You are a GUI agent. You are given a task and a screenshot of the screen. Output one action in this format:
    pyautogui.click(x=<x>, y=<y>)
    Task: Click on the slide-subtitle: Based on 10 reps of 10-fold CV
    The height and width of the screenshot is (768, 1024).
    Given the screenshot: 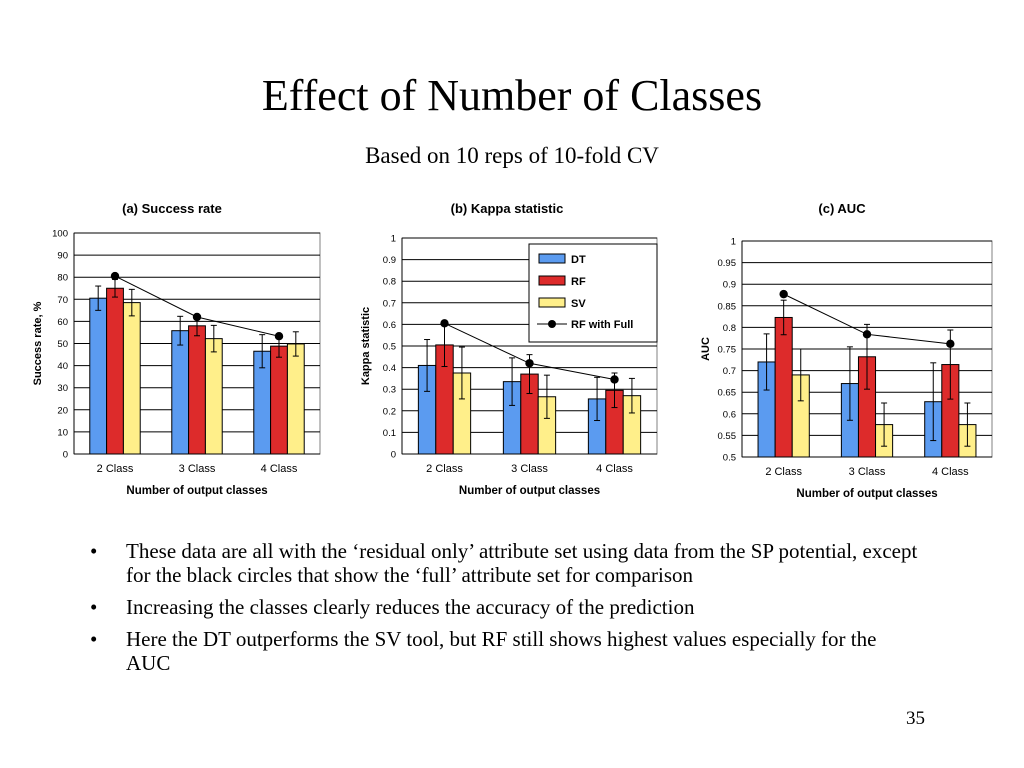 What is the action you would take?
    pyautogui.click(x=512, y=155)
    